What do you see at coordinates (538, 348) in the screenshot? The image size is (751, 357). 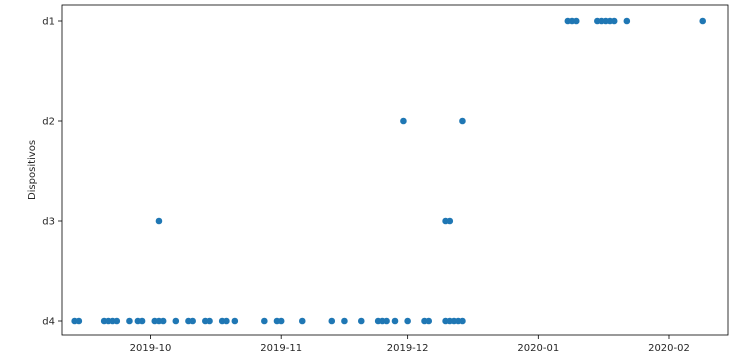 I see `x-tick-label: 2020-01` at bounding box center [538, 348].